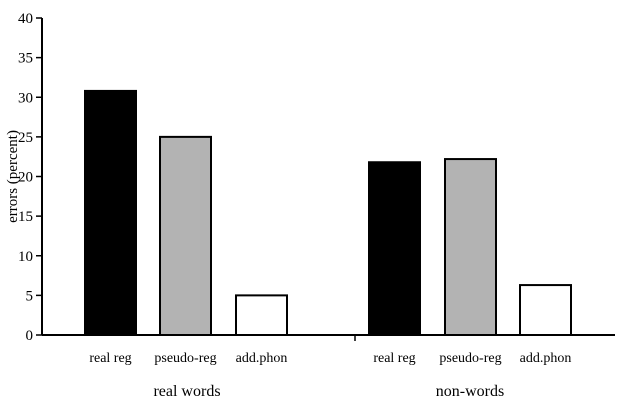  What do you see at coordinates (186, 391) in the screenshot?
I see `group-label: real words` at bounding box center [186, 391].